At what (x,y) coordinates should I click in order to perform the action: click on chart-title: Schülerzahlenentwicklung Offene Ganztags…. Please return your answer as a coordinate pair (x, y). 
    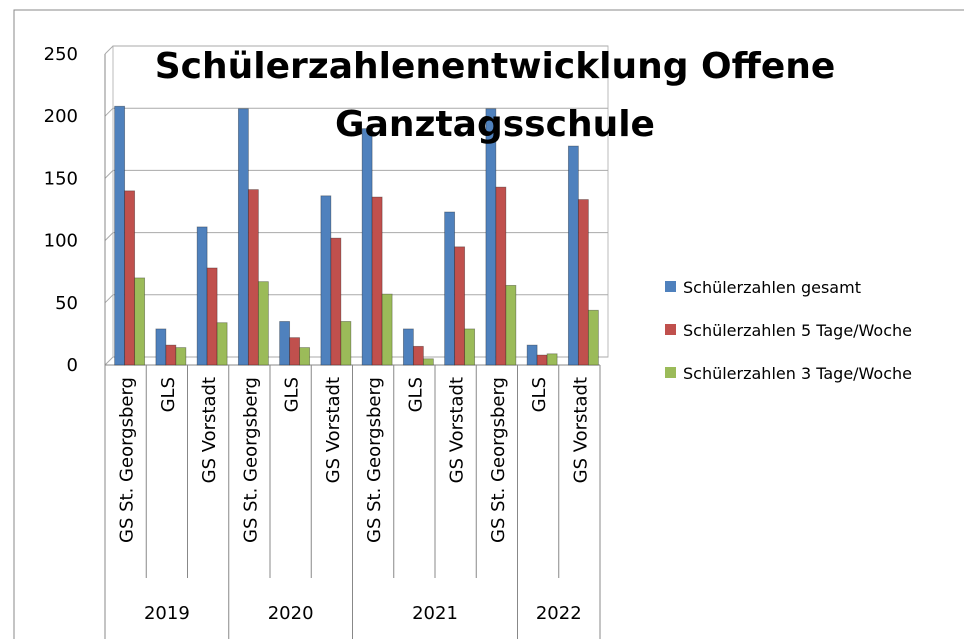
    Looking at the image, I should click on (495, 95).